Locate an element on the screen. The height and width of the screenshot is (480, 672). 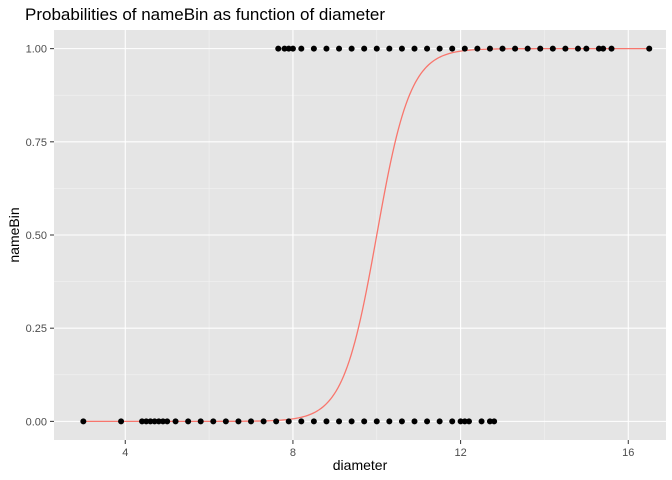
x-axis: 4 8 12 16 is located at coordinates (378, 449).